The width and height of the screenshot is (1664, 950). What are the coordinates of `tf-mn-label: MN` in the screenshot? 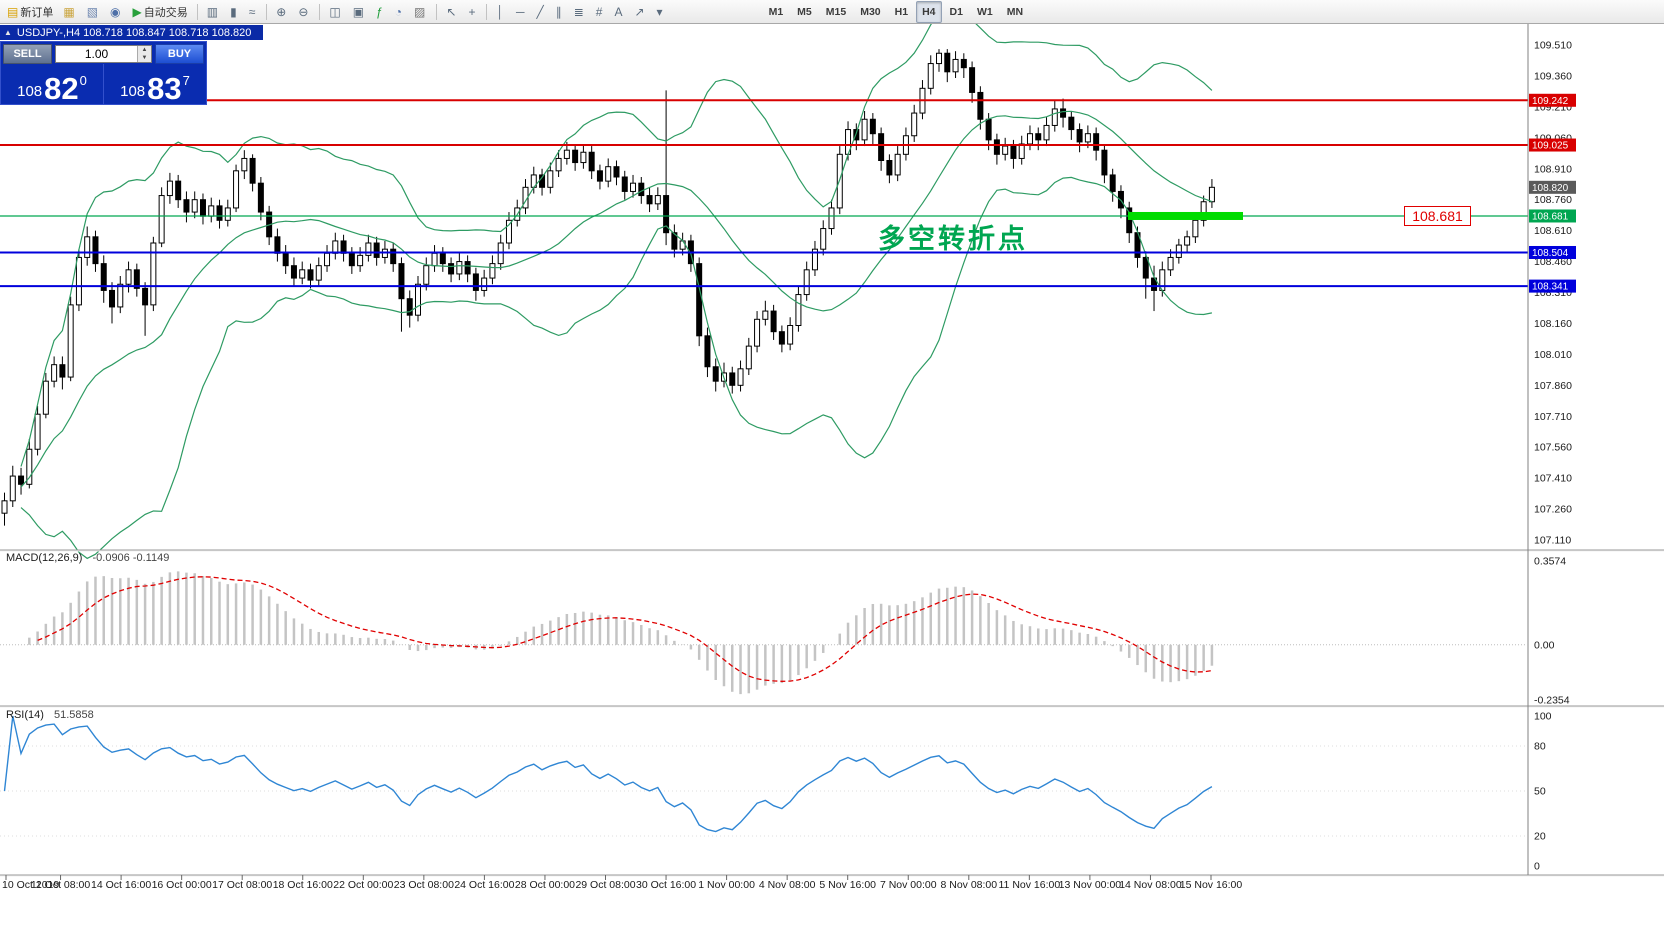 It's located at (1015, 11).